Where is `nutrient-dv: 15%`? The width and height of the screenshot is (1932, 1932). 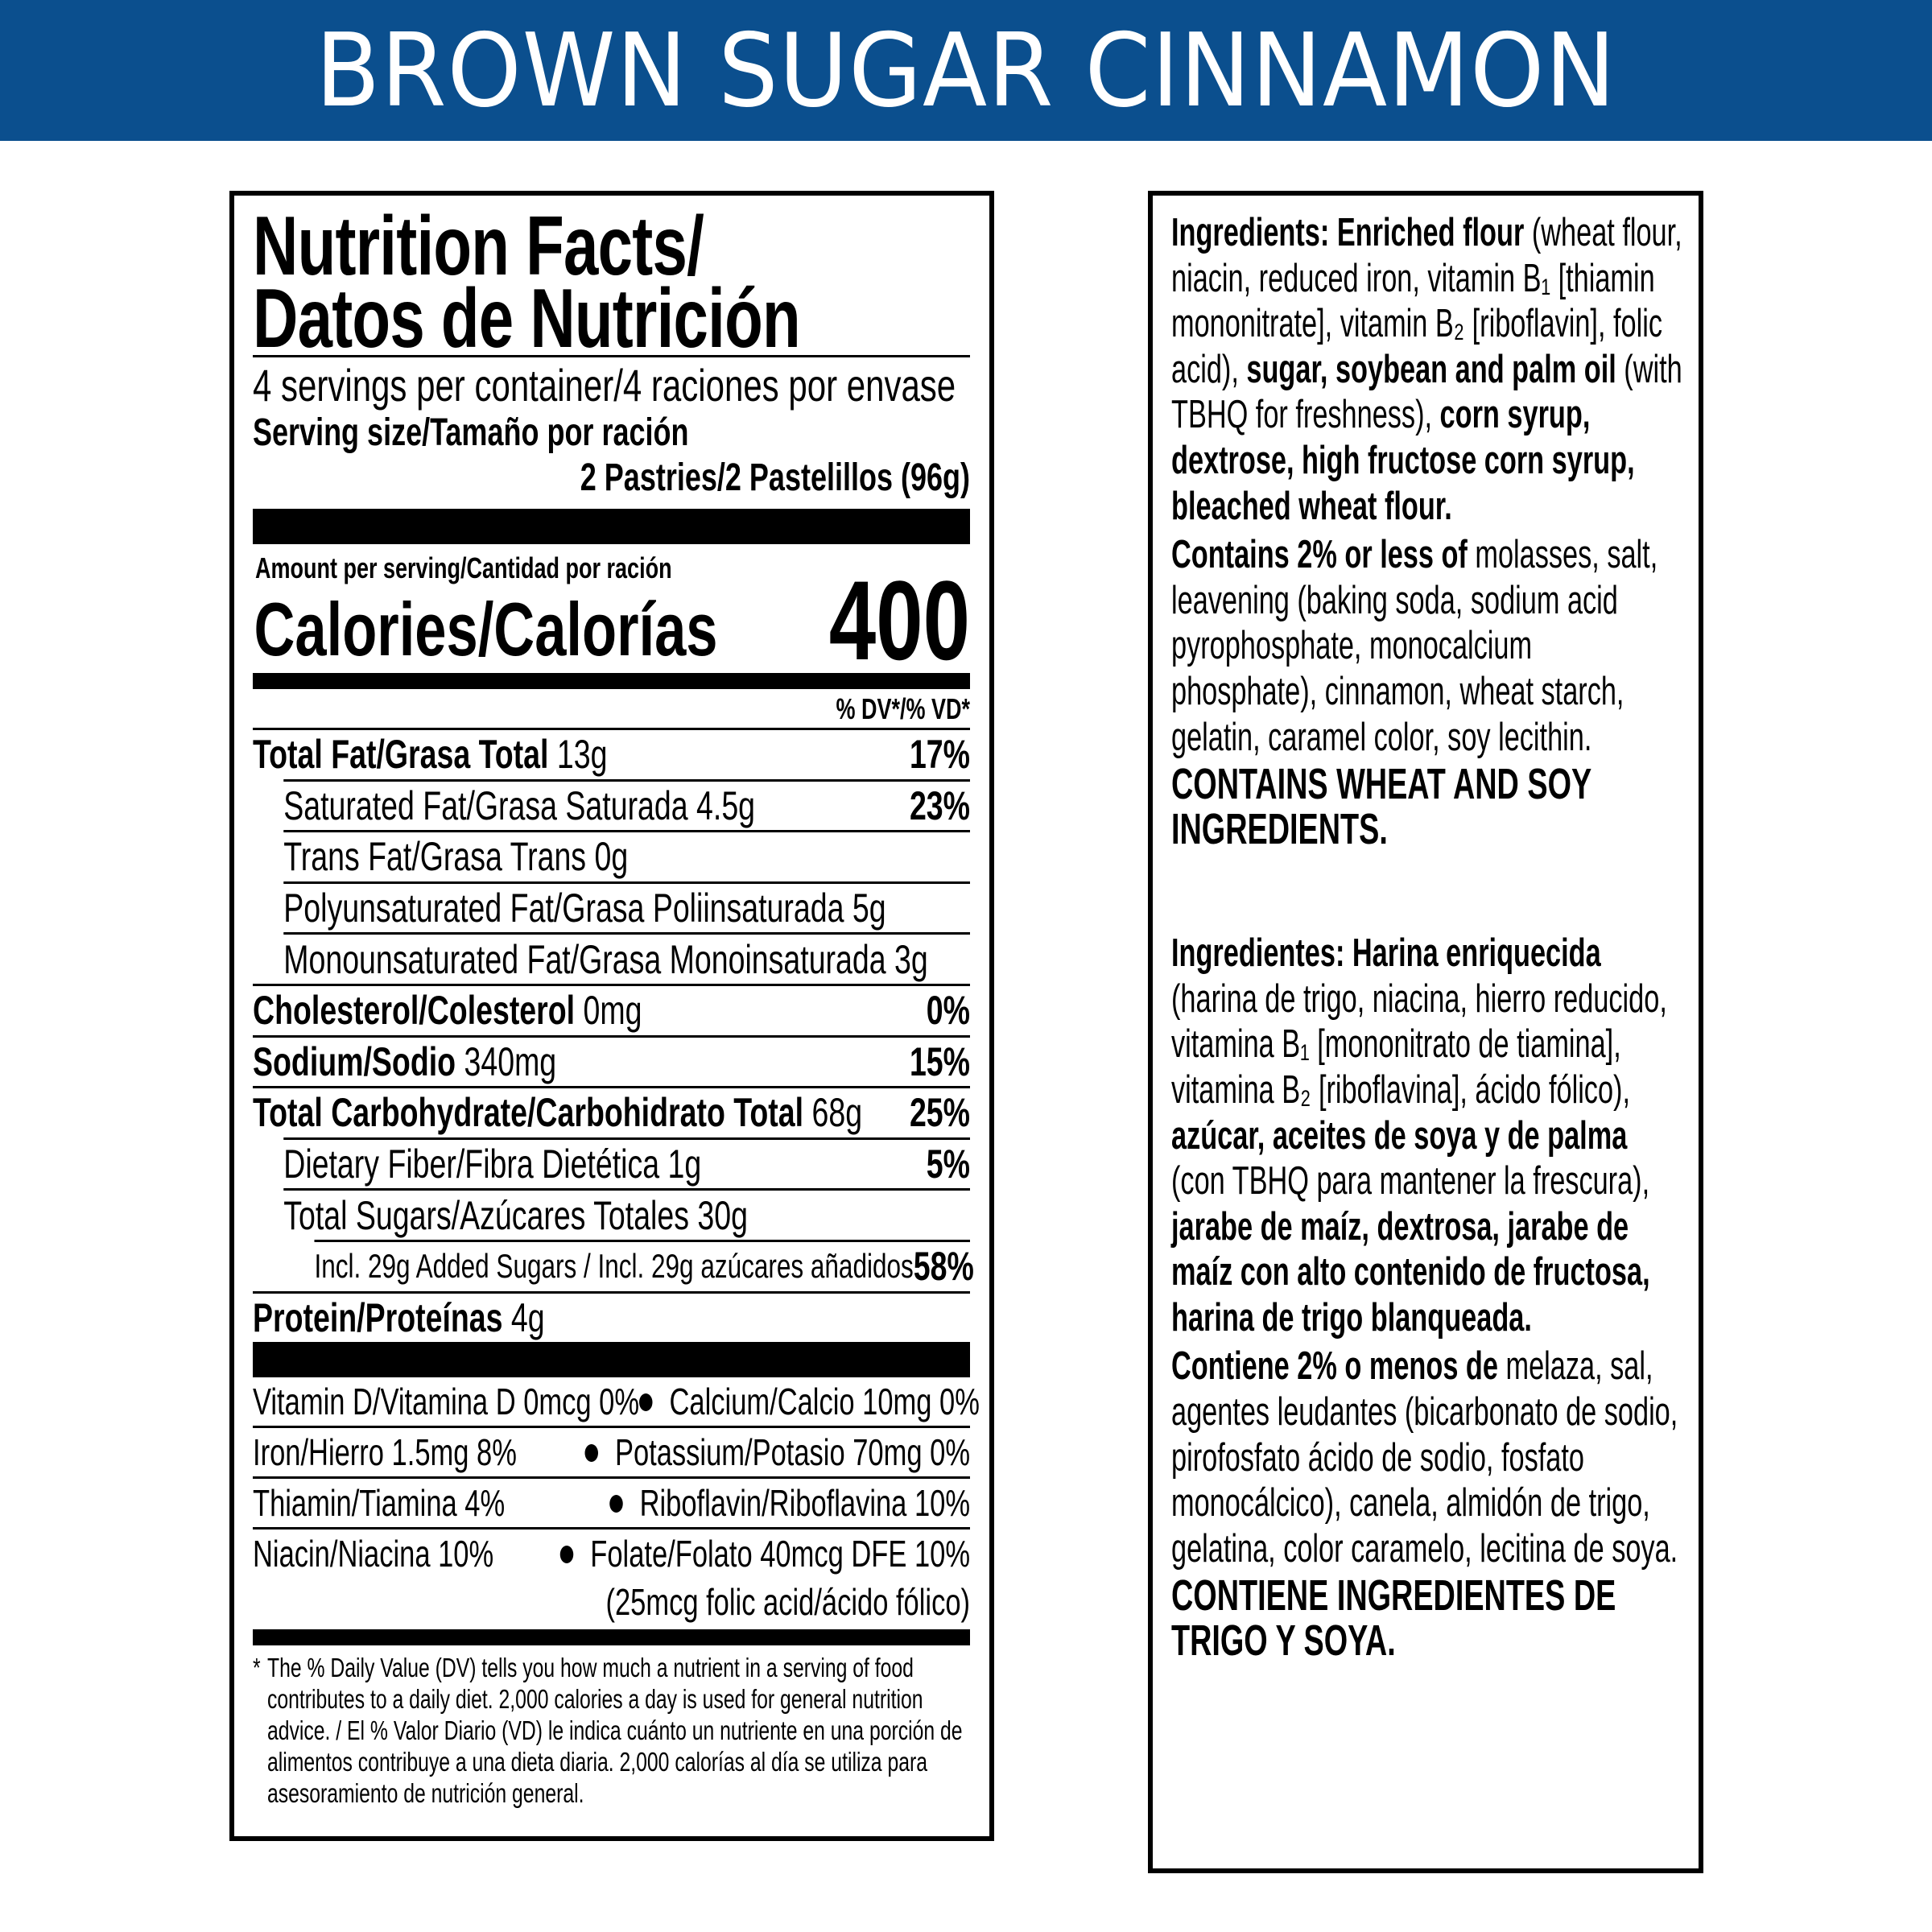
nutrient-dv: 15% is located at coordinates (939, 1061).